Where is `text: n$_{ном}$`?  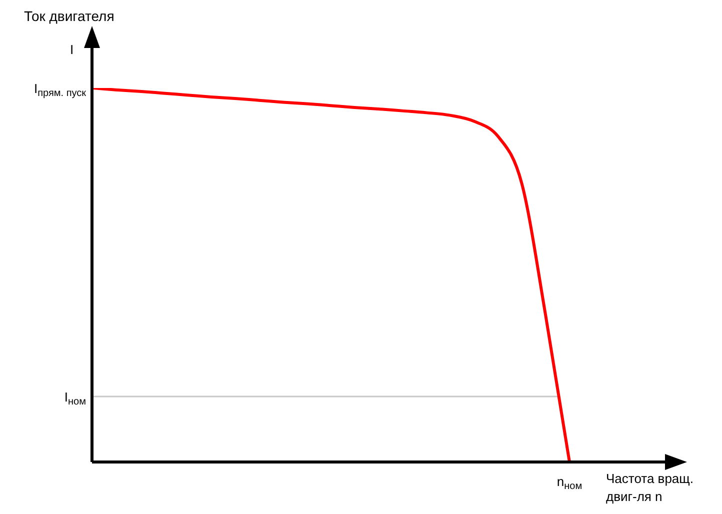 text: n$_{ном}$ is located at coordinates (569, 483).